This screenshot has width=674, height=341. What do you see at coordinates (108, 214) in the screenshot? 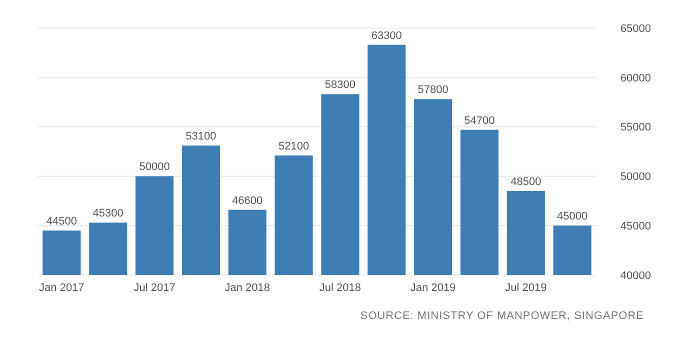
I see `data-label: 45300` at bounding box center [108, 214].